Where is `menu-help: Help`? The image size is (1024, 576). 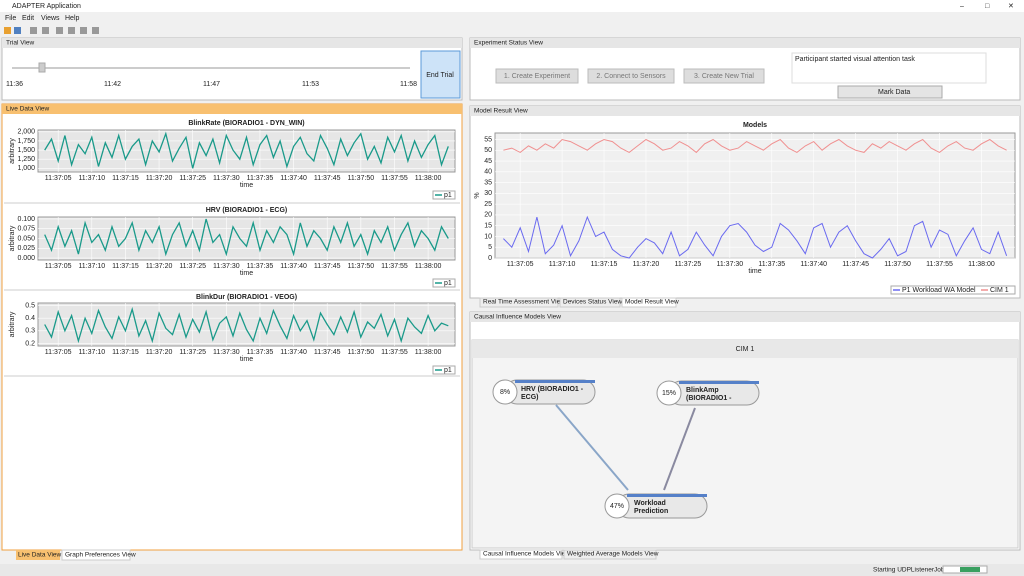
menu-help: Help is located at coordinates (72, 18).